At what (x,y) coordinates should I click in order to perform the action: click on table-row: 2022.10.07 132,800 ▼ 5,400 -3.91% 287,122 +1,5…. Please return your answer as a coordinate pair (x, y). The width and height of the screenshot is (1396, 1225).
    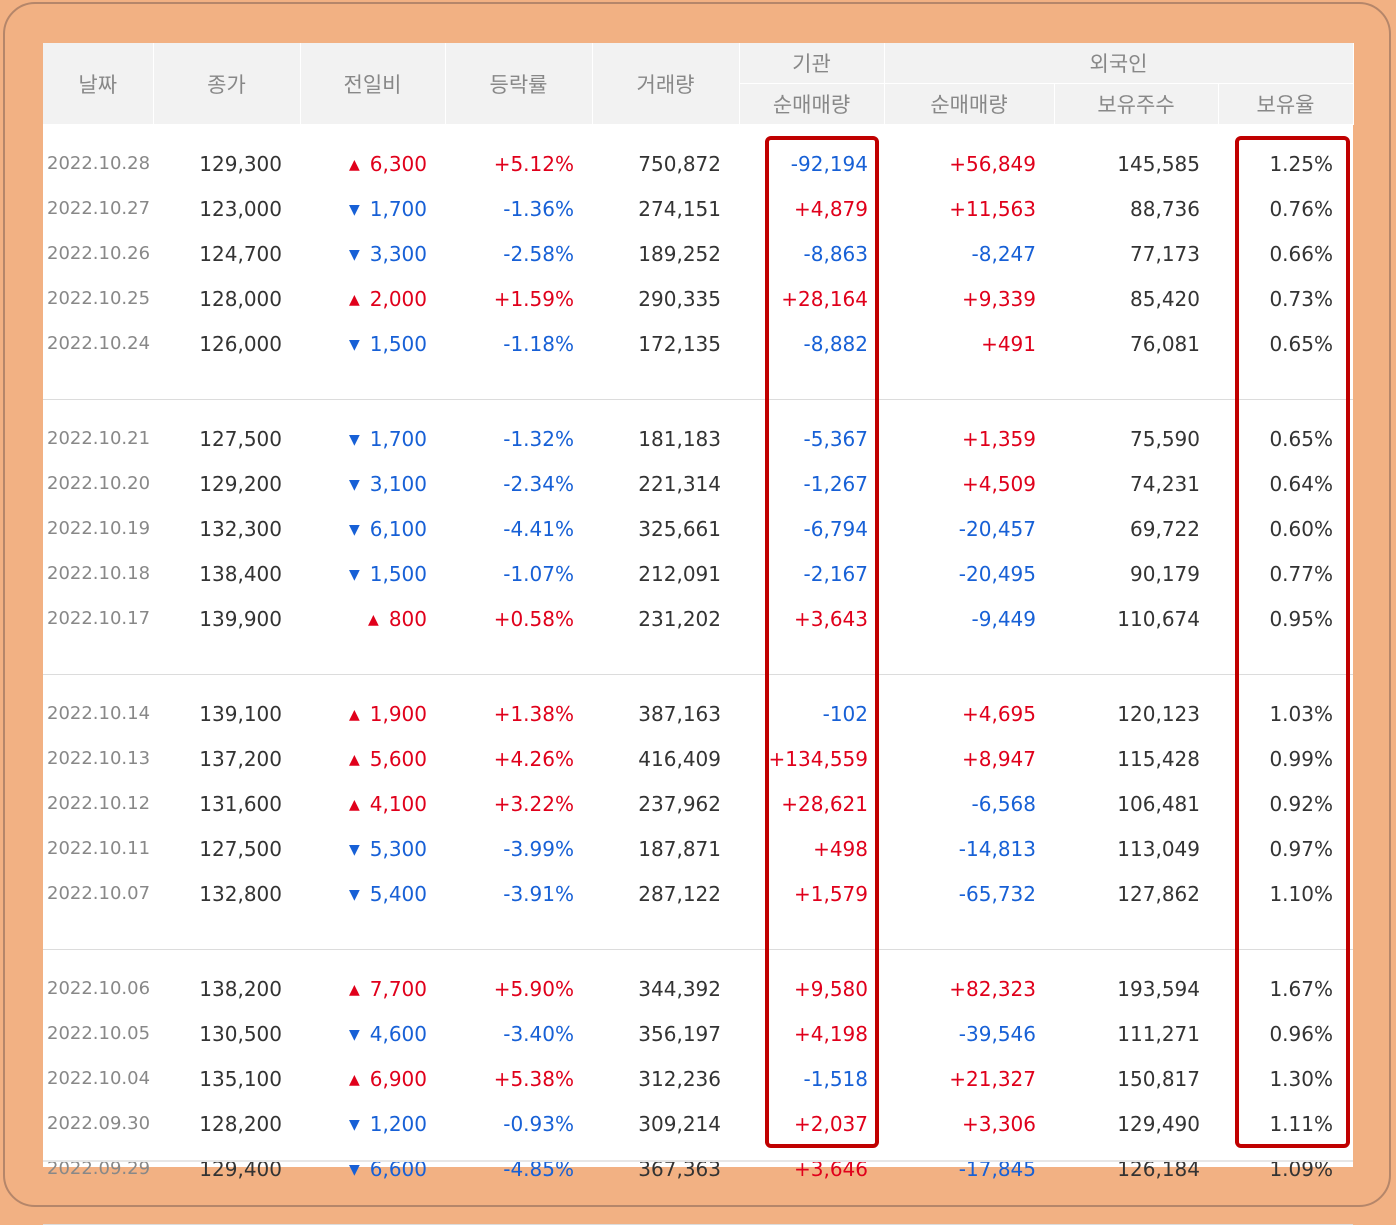
    Looking at the image, I should click on (698, 893).